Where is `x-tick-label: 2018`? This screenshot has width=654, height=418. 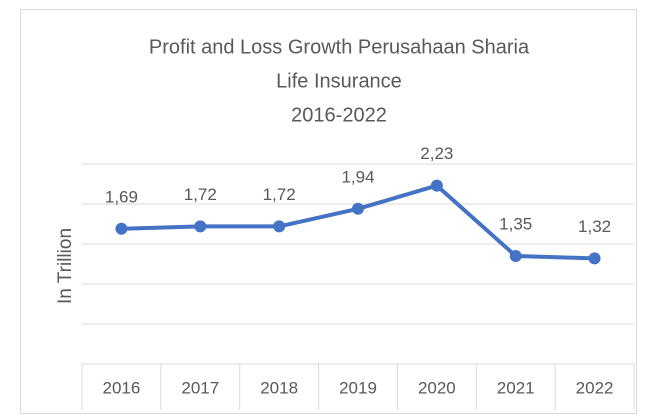
x-tick-label: 2018 is located at coordinates (279, 387).